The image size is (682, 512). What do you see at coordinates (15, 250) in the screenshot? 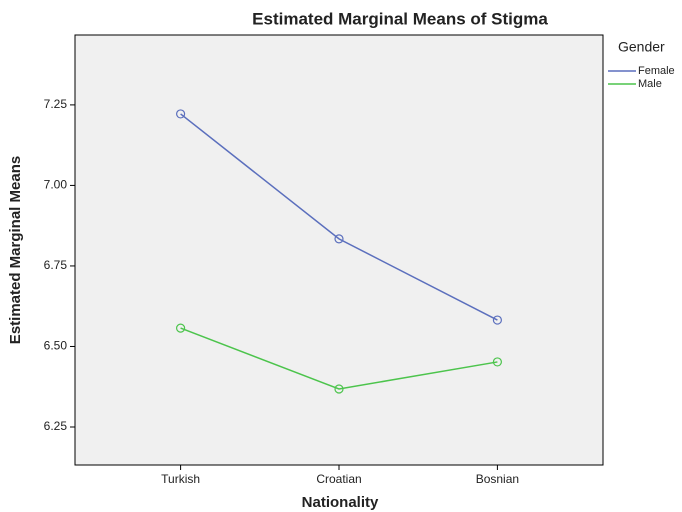
I see `y-axis-label: Estimated Marginal Means` at bounding box center [15, 250].